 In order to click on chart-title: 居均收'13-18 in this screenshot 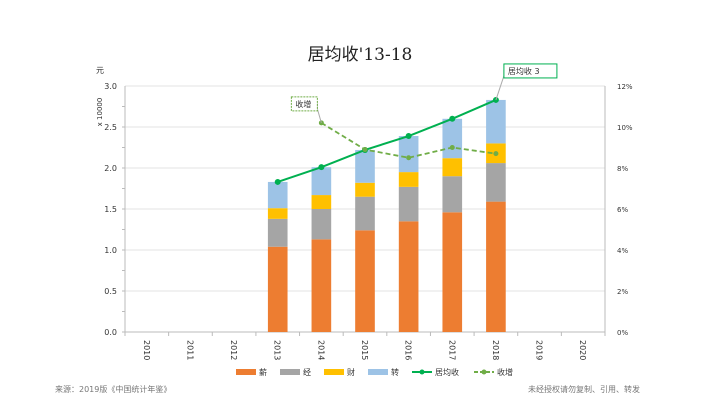, I will do `click(360, 55)`.